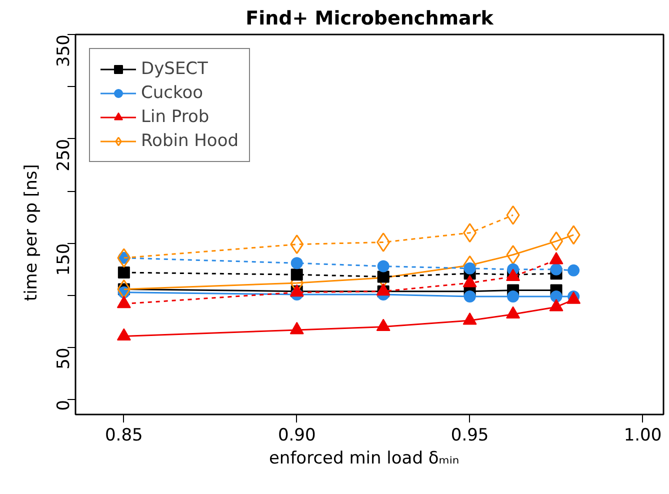  I want to click on y-tick-label: 250, so click(64, 155).